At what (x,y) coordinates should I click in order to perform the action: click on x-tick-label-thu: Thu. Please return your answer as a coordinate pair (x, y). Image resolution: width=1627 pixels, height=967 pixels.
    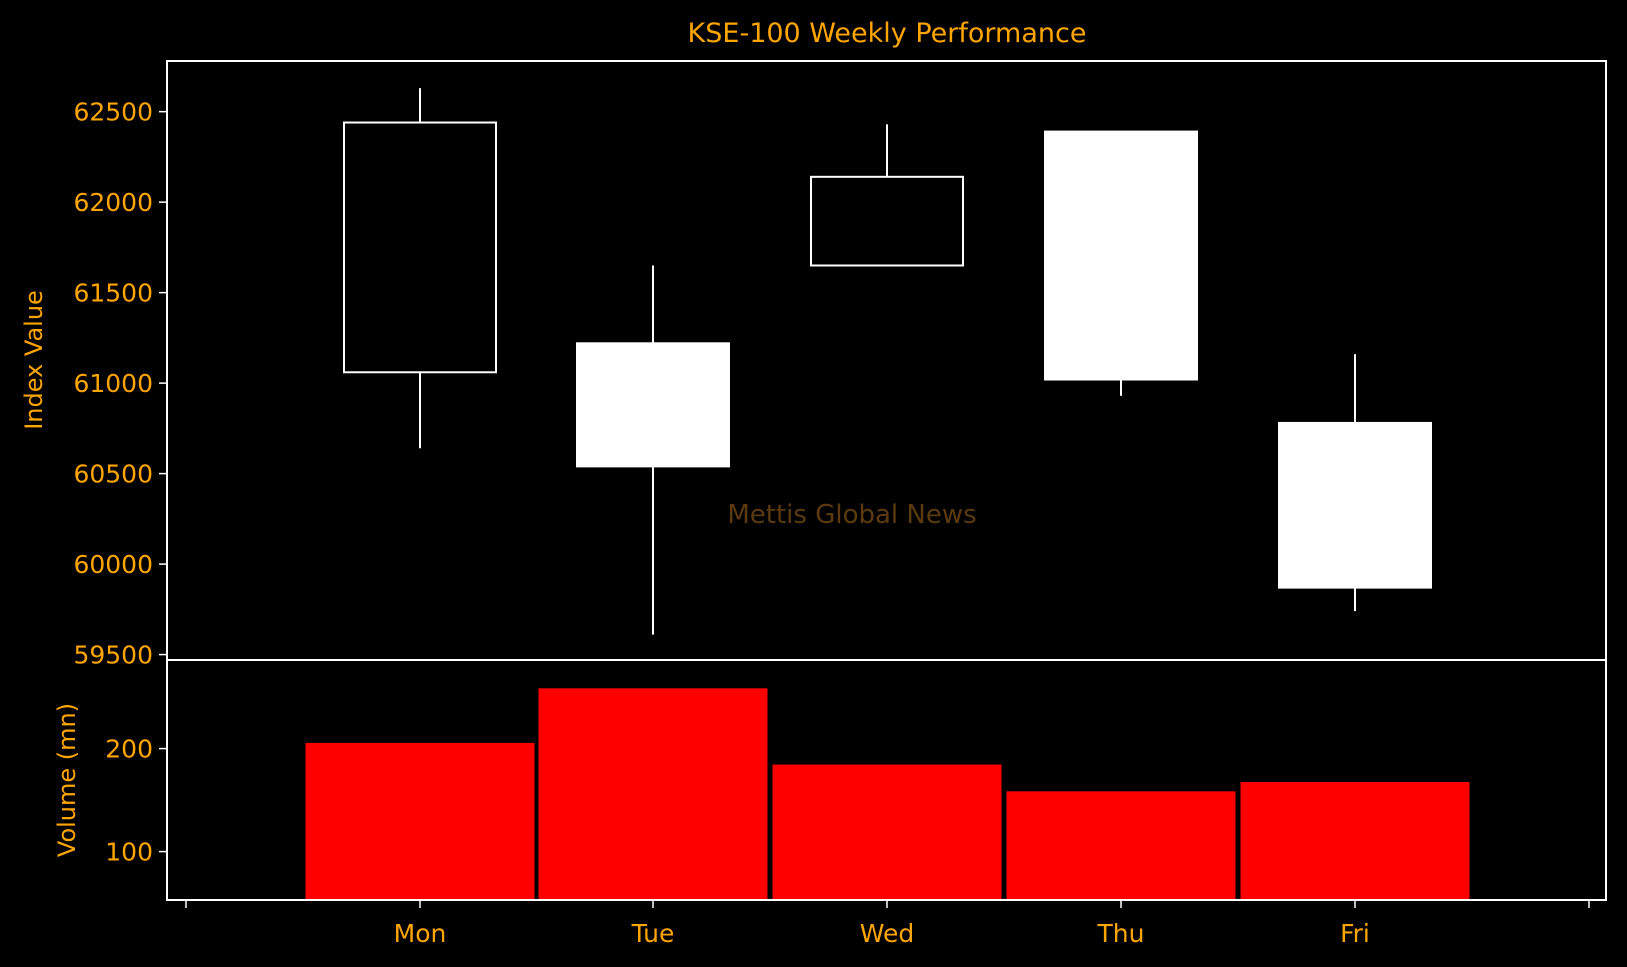
    Looking at the image, I should click on (1121, 933).